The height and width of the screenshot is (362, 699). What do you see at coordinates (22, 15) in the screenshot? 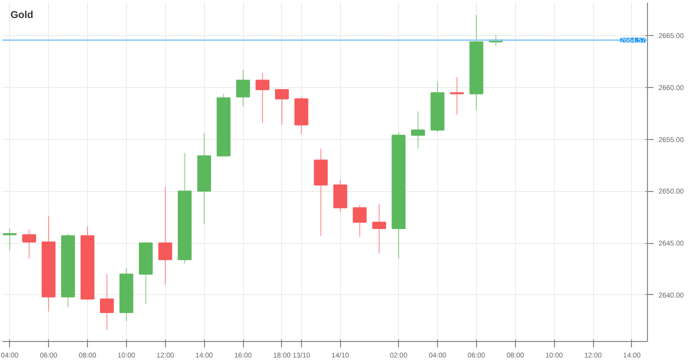
I see `text: Gold` at bounding box center [22, 15].